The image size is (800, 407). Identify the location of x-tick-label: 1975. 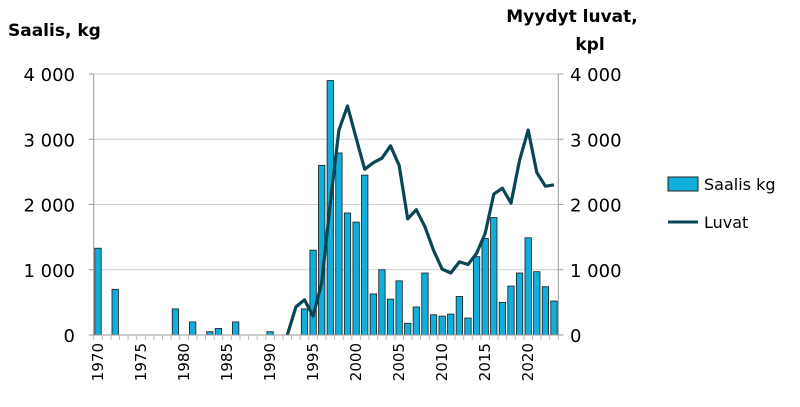
(141, 362).